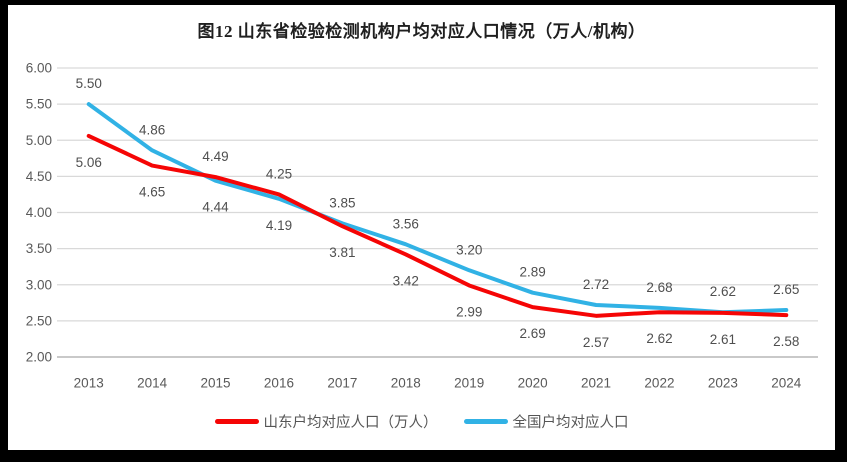  Describe the element at coordinates (786, 383) in the screenshot. I see `x-axis-tick-label: 2024` at that location.